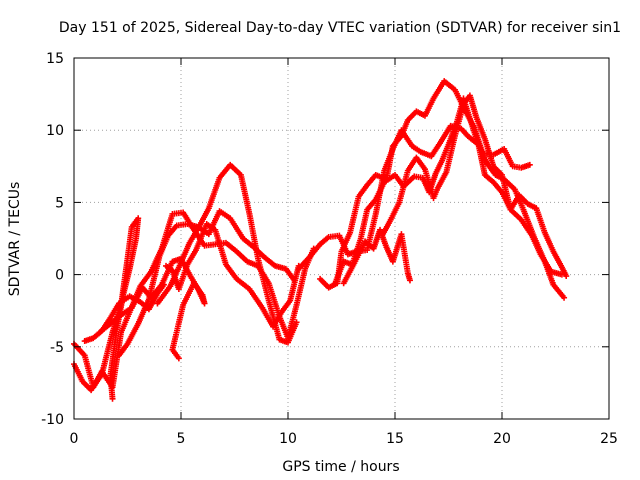  What do you see at coordinates (59, 276) in the screenshot?
I see `y-tick-label: 0` at bounding box center [59, 276].